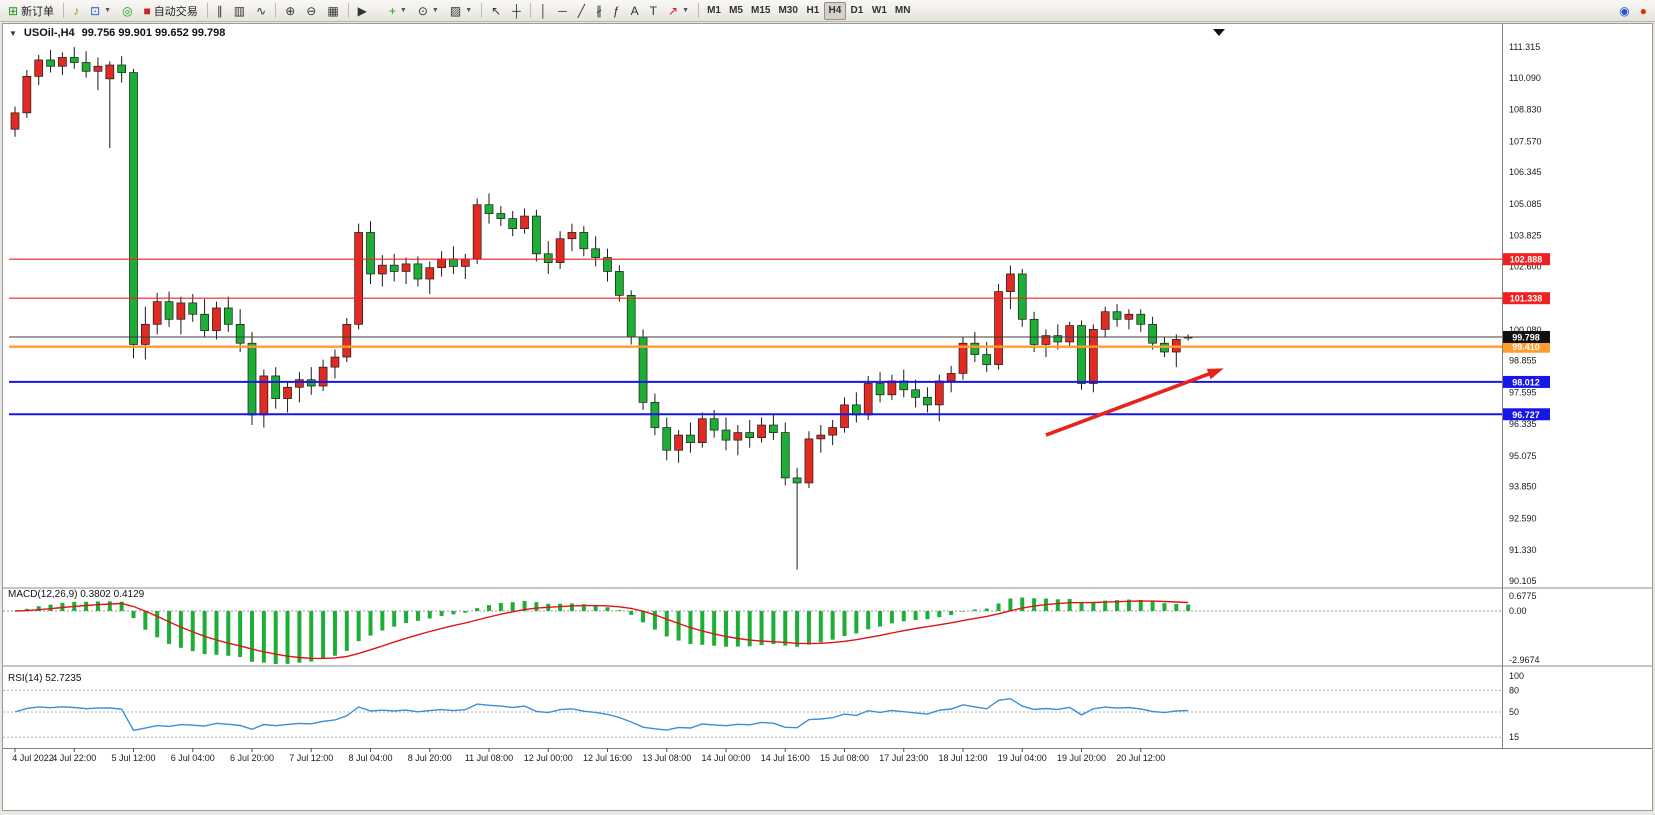  I want to click on svg-text: 96.727, so click(1526, 415).